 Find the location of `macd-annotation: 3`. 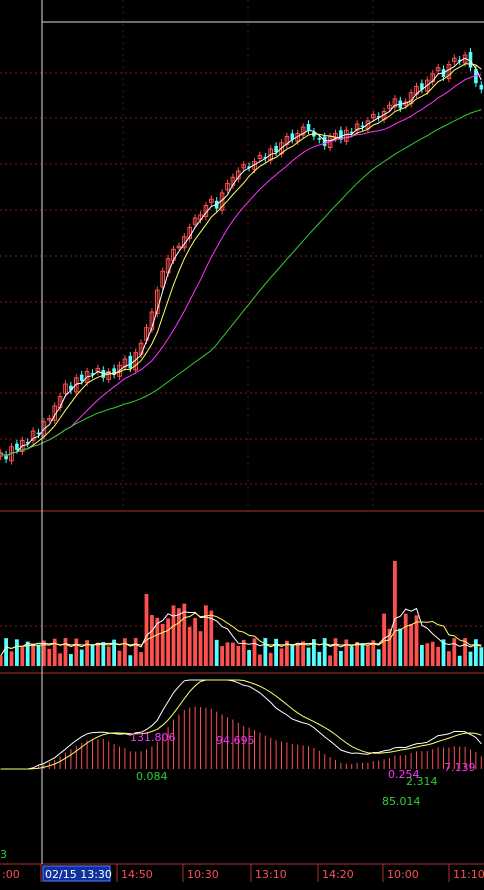

macd-annotation: 3 is located at coordinates (3, 854).